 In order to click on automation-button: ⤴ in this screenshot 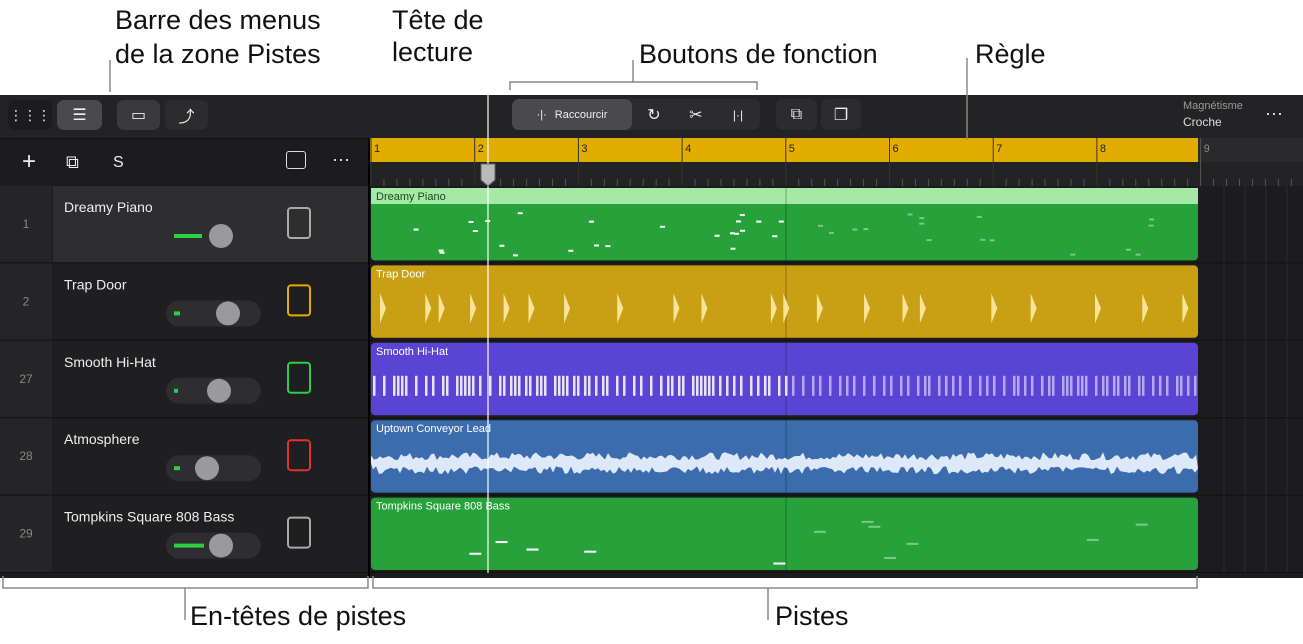, I will do `click(186, 115)`.